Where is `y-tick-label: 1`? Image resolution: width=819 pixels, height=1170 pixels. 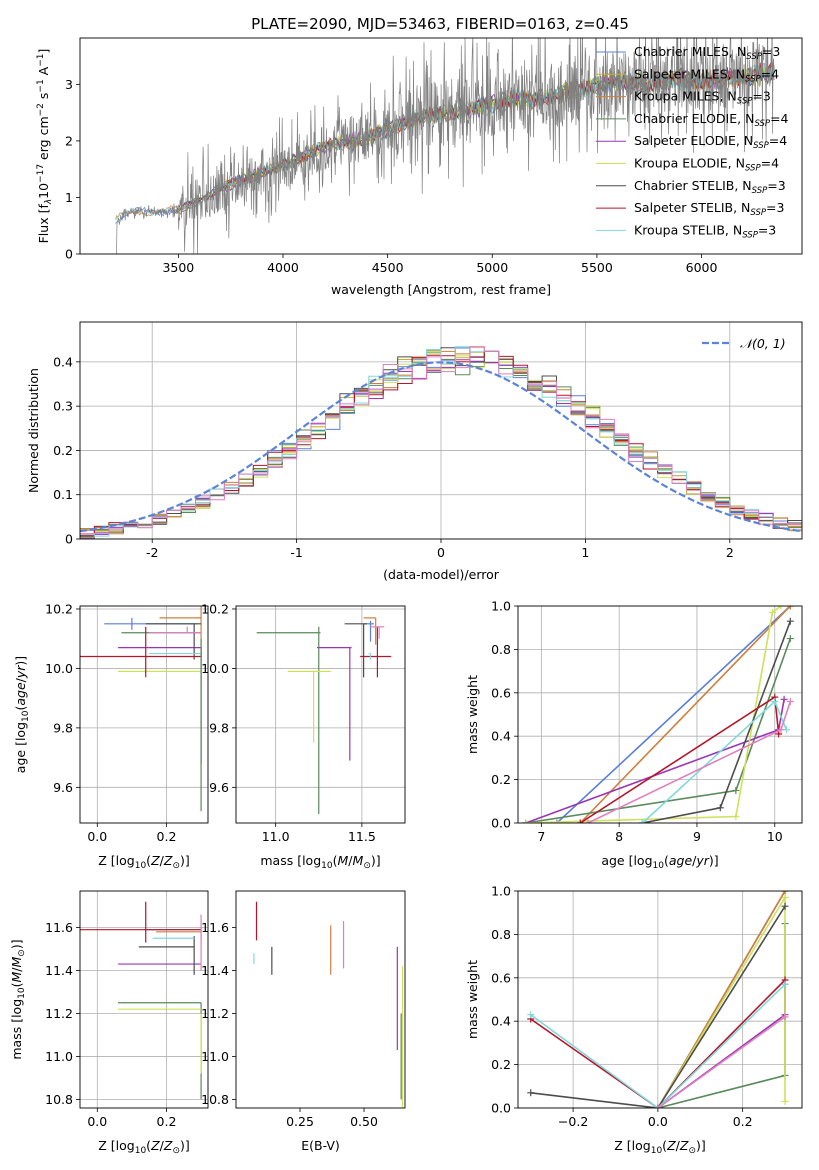
y-tick-label: 1 is located at coordinates (69, 197).